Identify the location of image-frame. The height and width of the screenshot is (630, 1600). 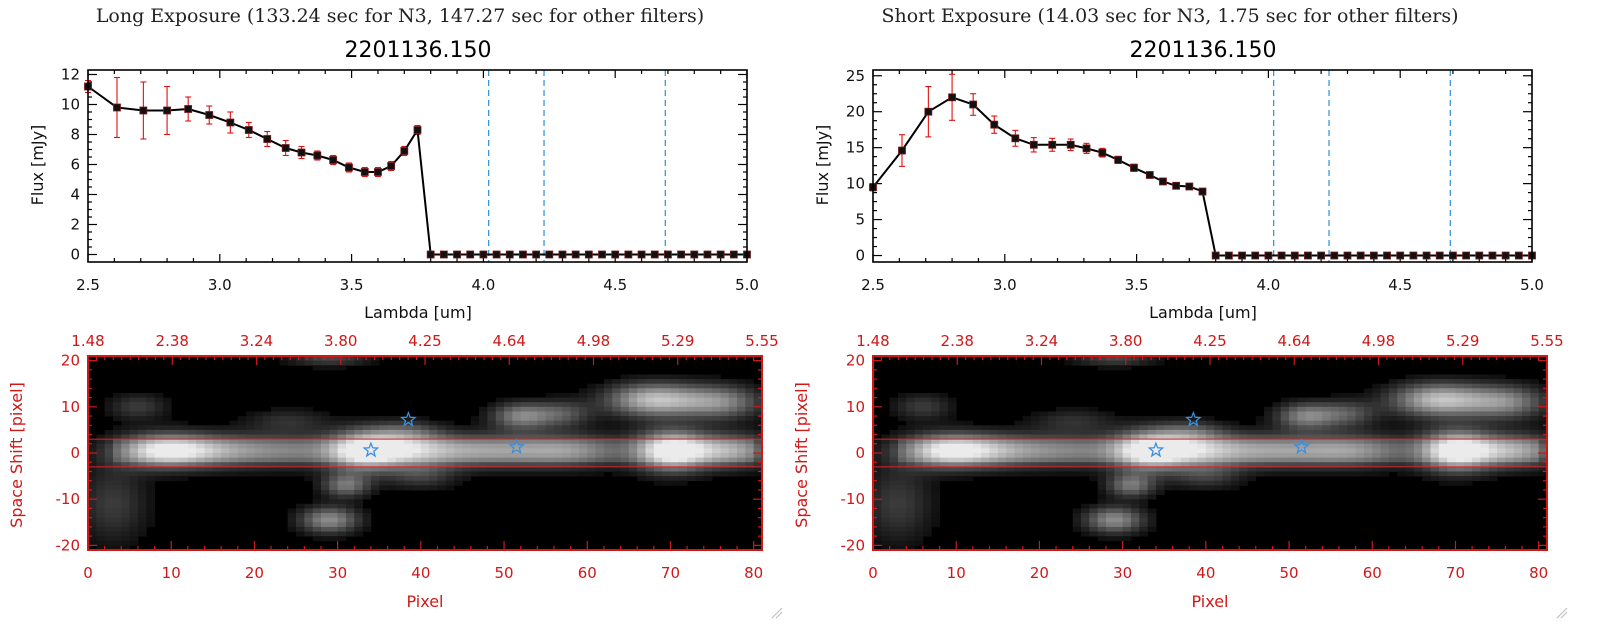
(425, 453).